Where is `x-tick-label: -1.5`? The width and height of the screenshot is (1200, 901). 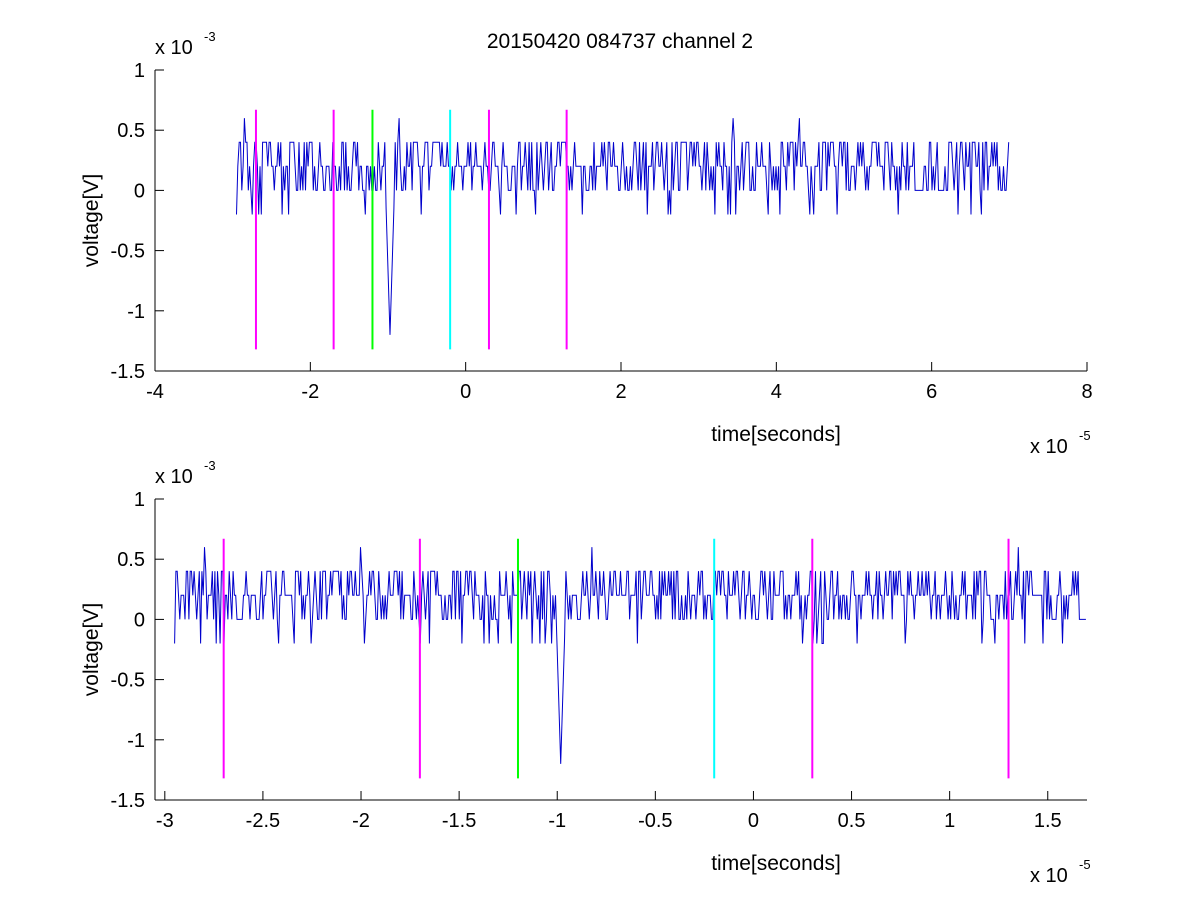
x-tick-label: -1.5 is located at coordinates (459, 821).